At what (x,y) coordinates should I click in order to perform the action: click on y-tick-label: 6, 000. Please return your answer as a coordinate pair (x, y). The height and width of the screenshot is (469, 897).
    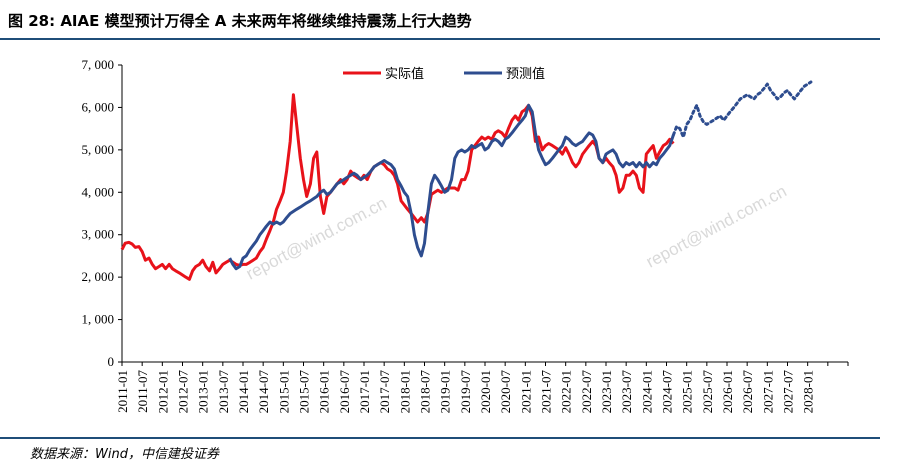
    Looking at the image, I should click on (98, 106).